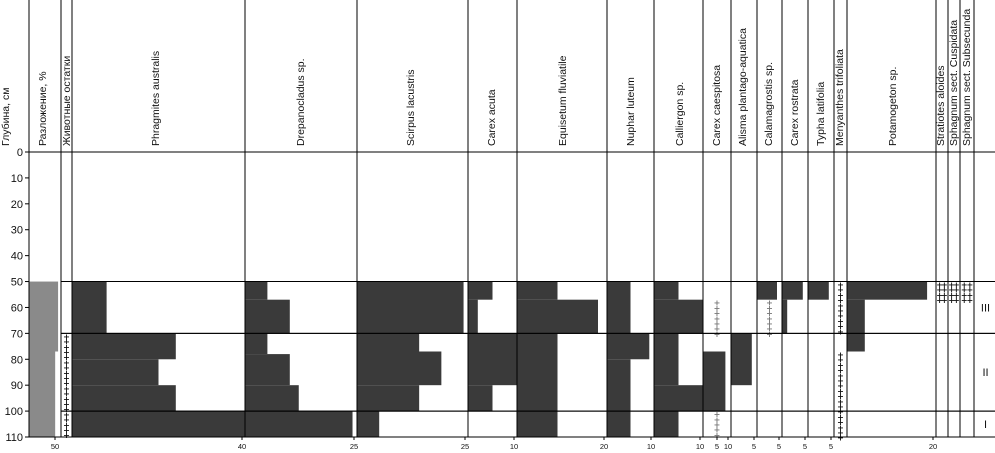 The width and height of the screenshot is (995, 453). What do you see at coordinates (840, 97) in the screenshot?
I see `header-menyanthes-trifoliata: Menyanthes trifoliata` at bounding box center [840, 97].